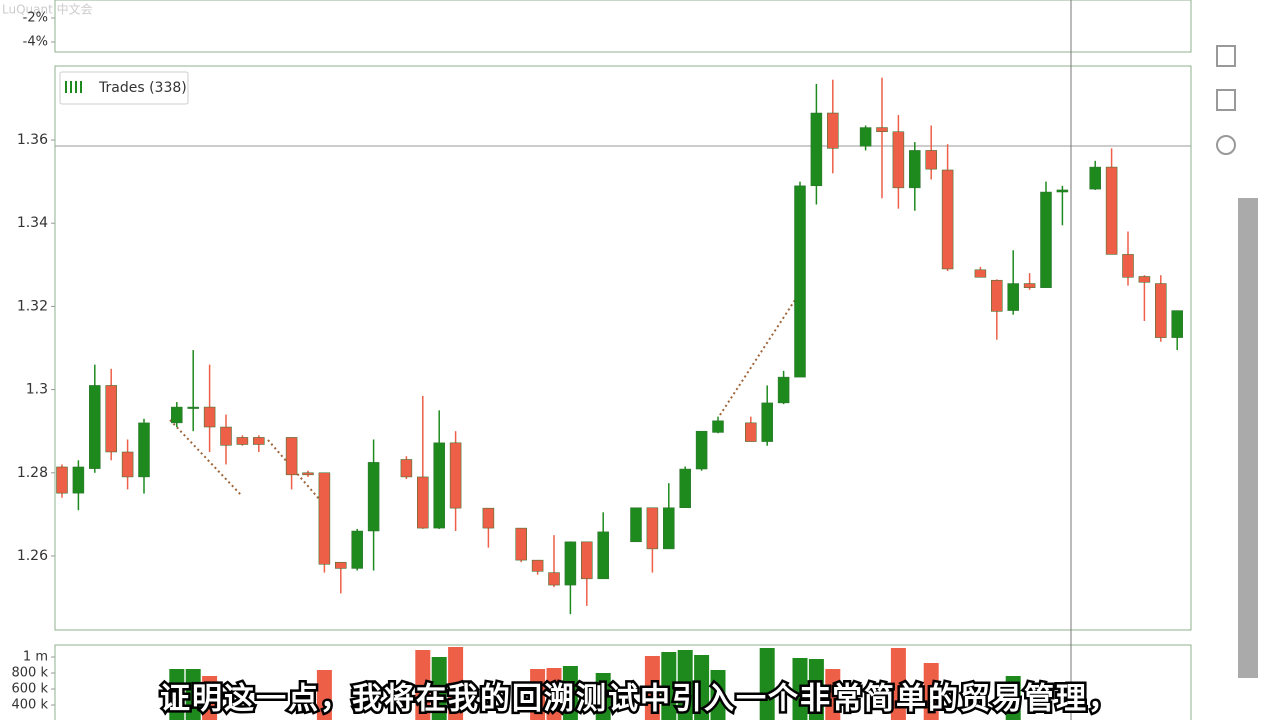 This screenshot has height=720, width=1280. Describe the element at coordinates (35, 657) in the screenshot. I see `y-tick-label: 1 m` at that location.